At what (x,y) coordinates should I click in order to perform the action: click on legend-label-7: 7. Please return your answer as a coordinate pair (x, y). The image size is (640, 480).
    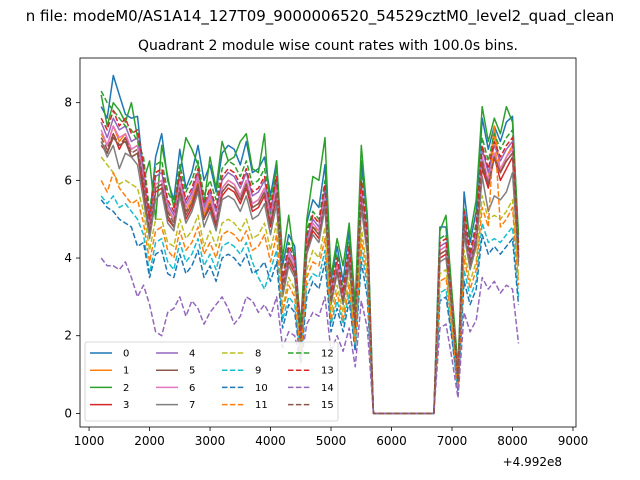
    Looking at the image, I should click on (192, 405).